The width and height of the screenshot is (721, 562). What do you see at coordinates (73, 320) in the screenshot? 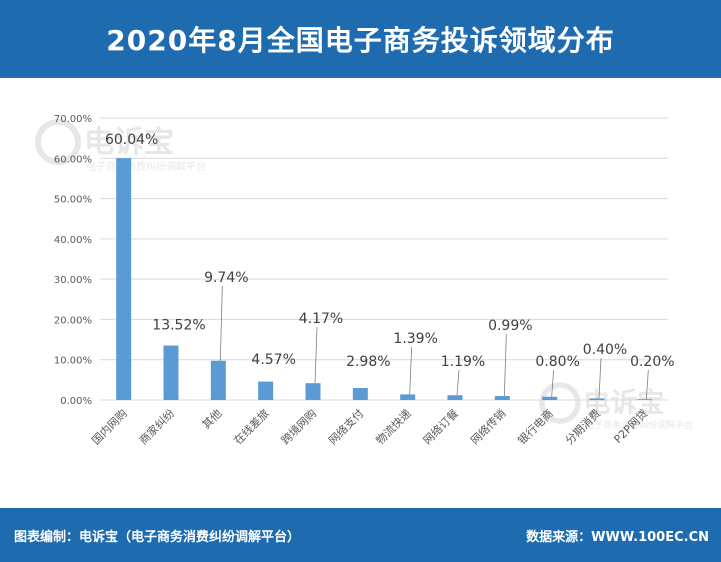
I see `y-tick-label: 20.00%` at bounding box center [73, 320].